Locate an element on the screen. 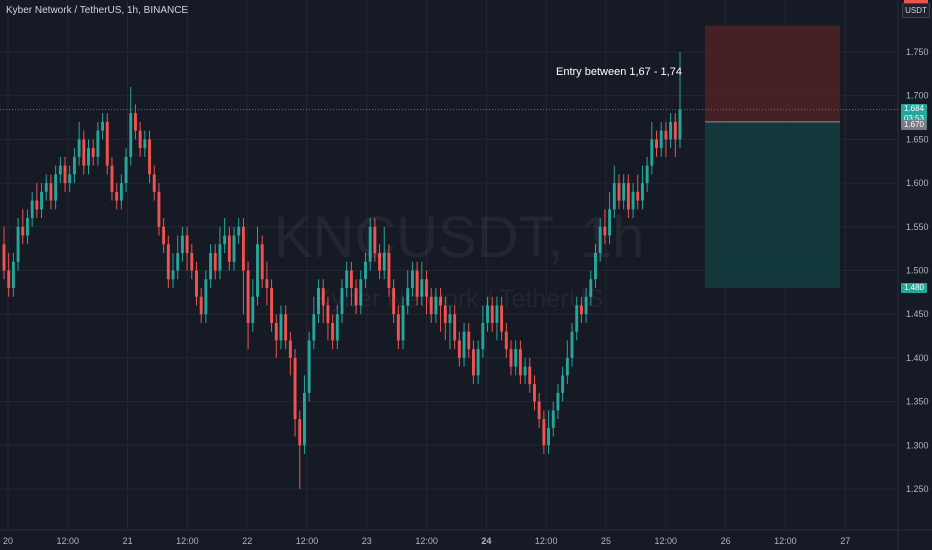 The height and width of the screenshot is (550, 932). y-tick-label: 1.400 is located at coordinates (917, 358).